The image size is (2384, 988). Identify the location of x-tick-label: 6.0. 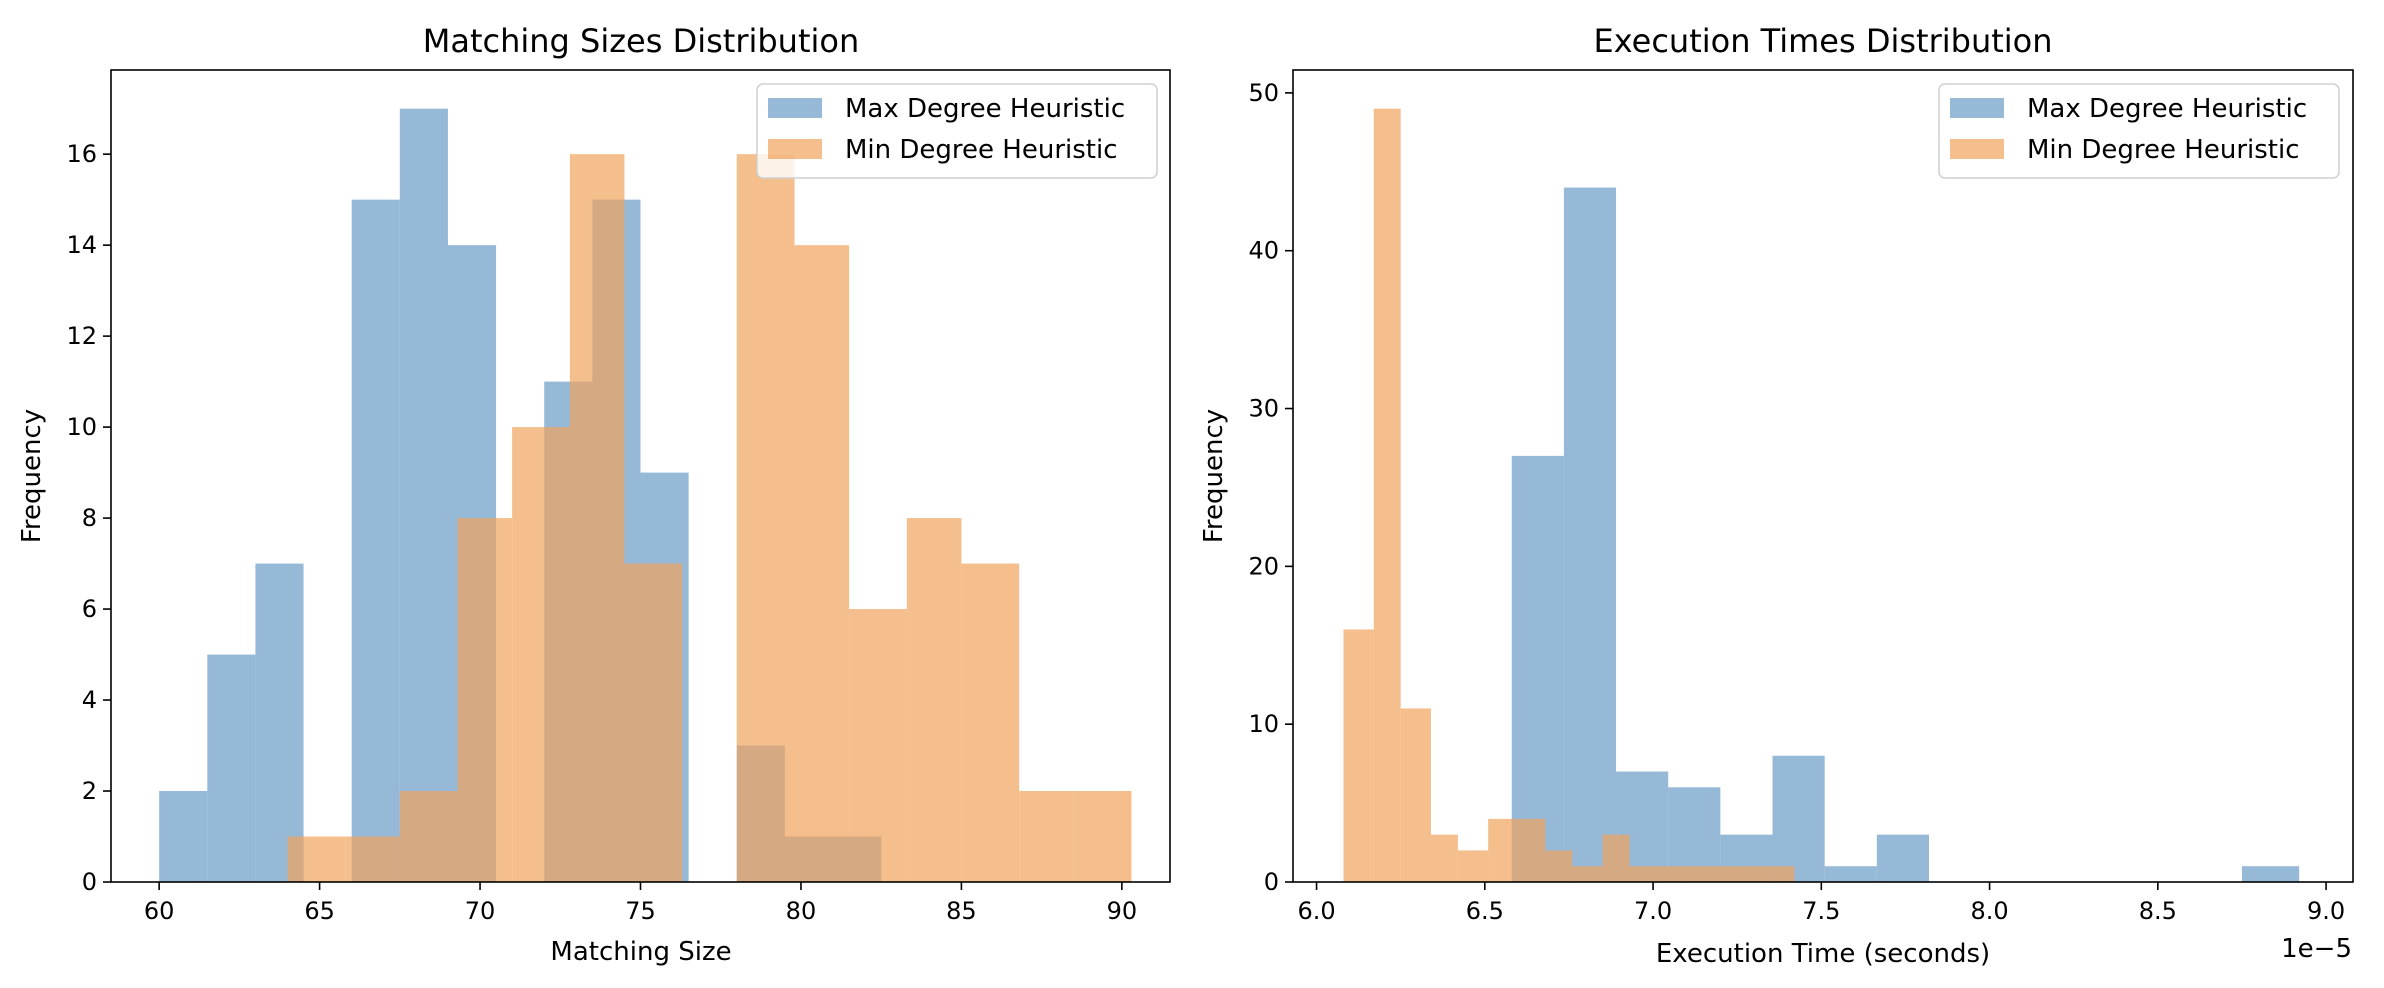
(1316, 911).